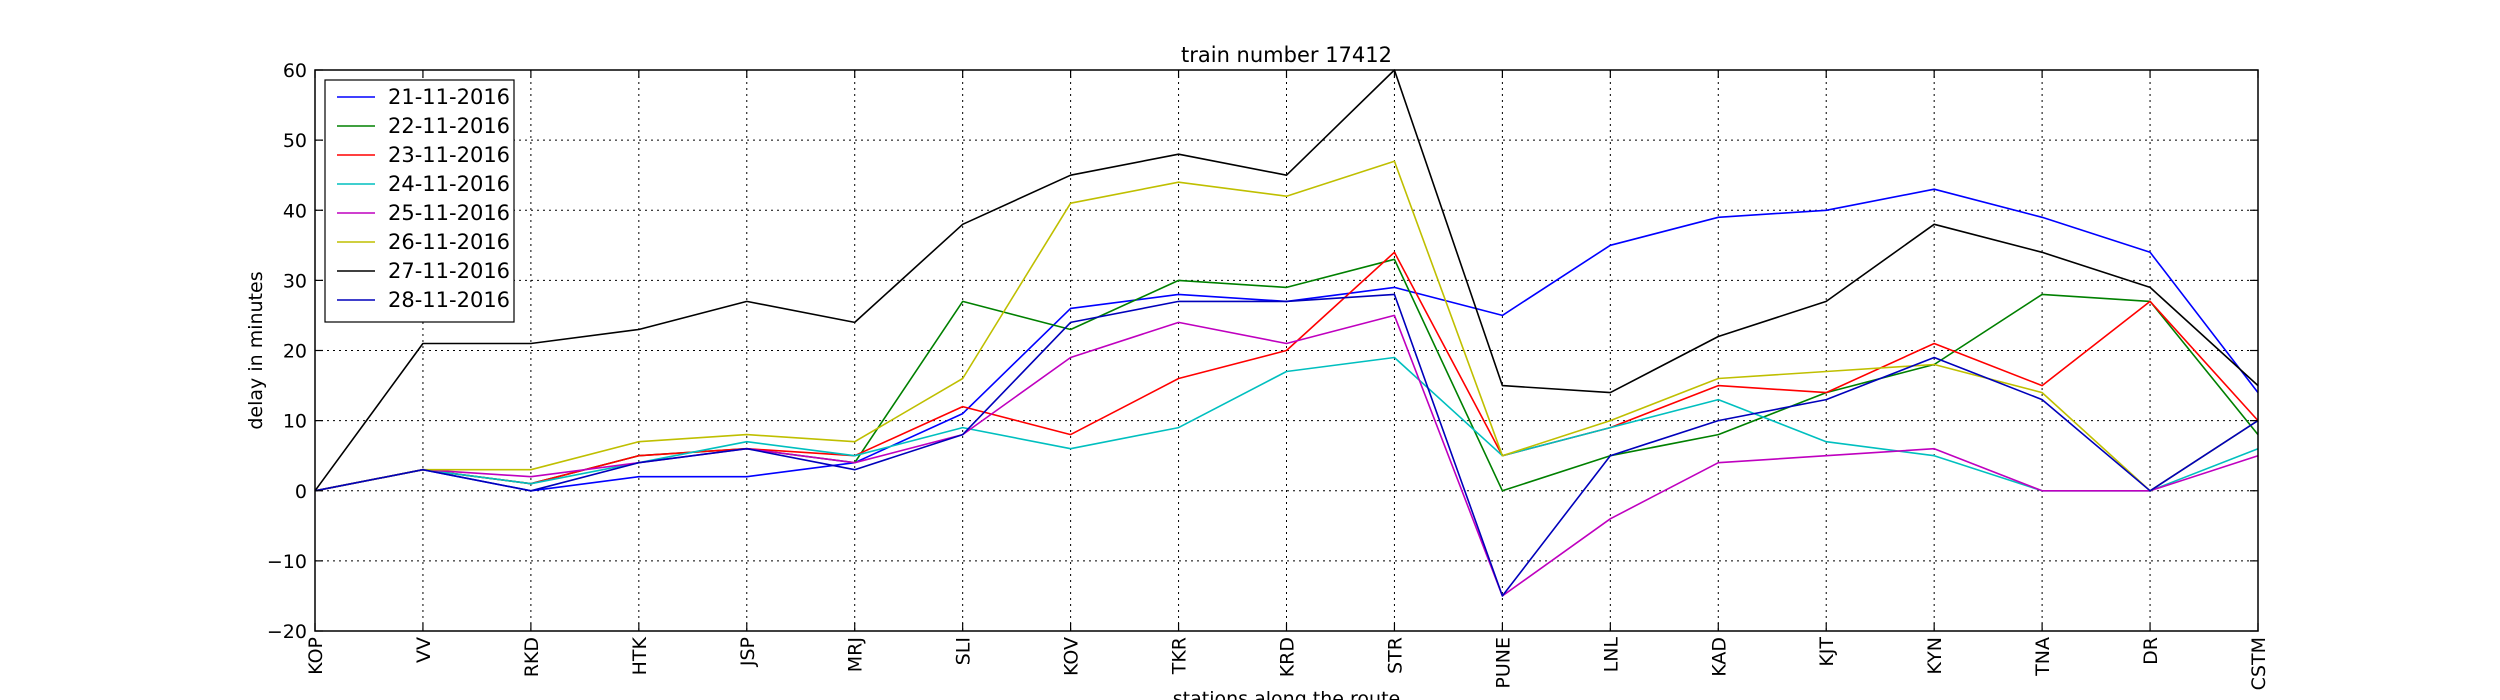  Describe the element at coordinates (449, 242) in the screenshot. I see `legend-label: 26-11-2016` at that location.